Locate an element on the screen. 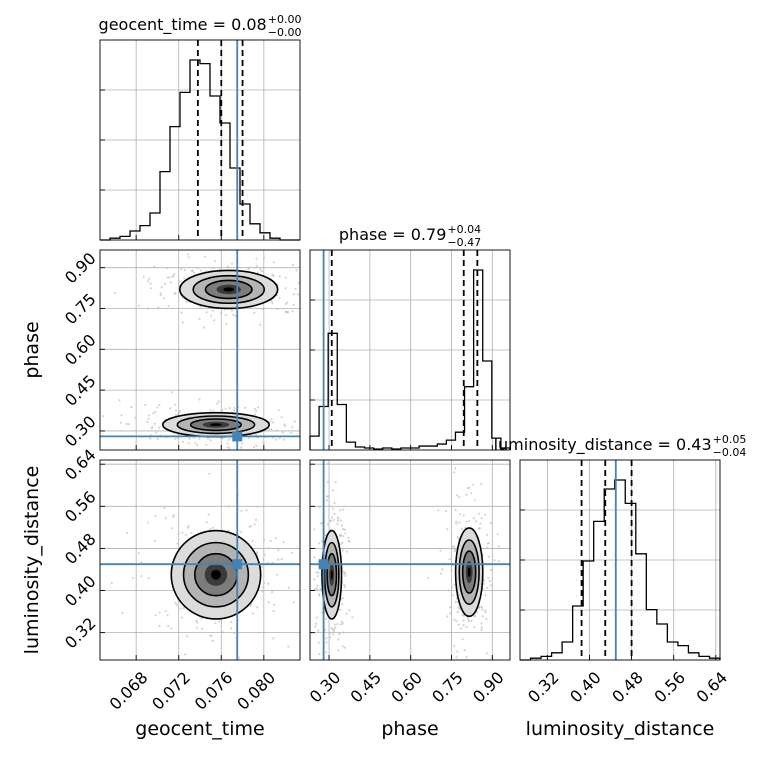 This screenshot has width=760, height=760. title-main: phase = 0.79 is located at coordinates (392, 234).